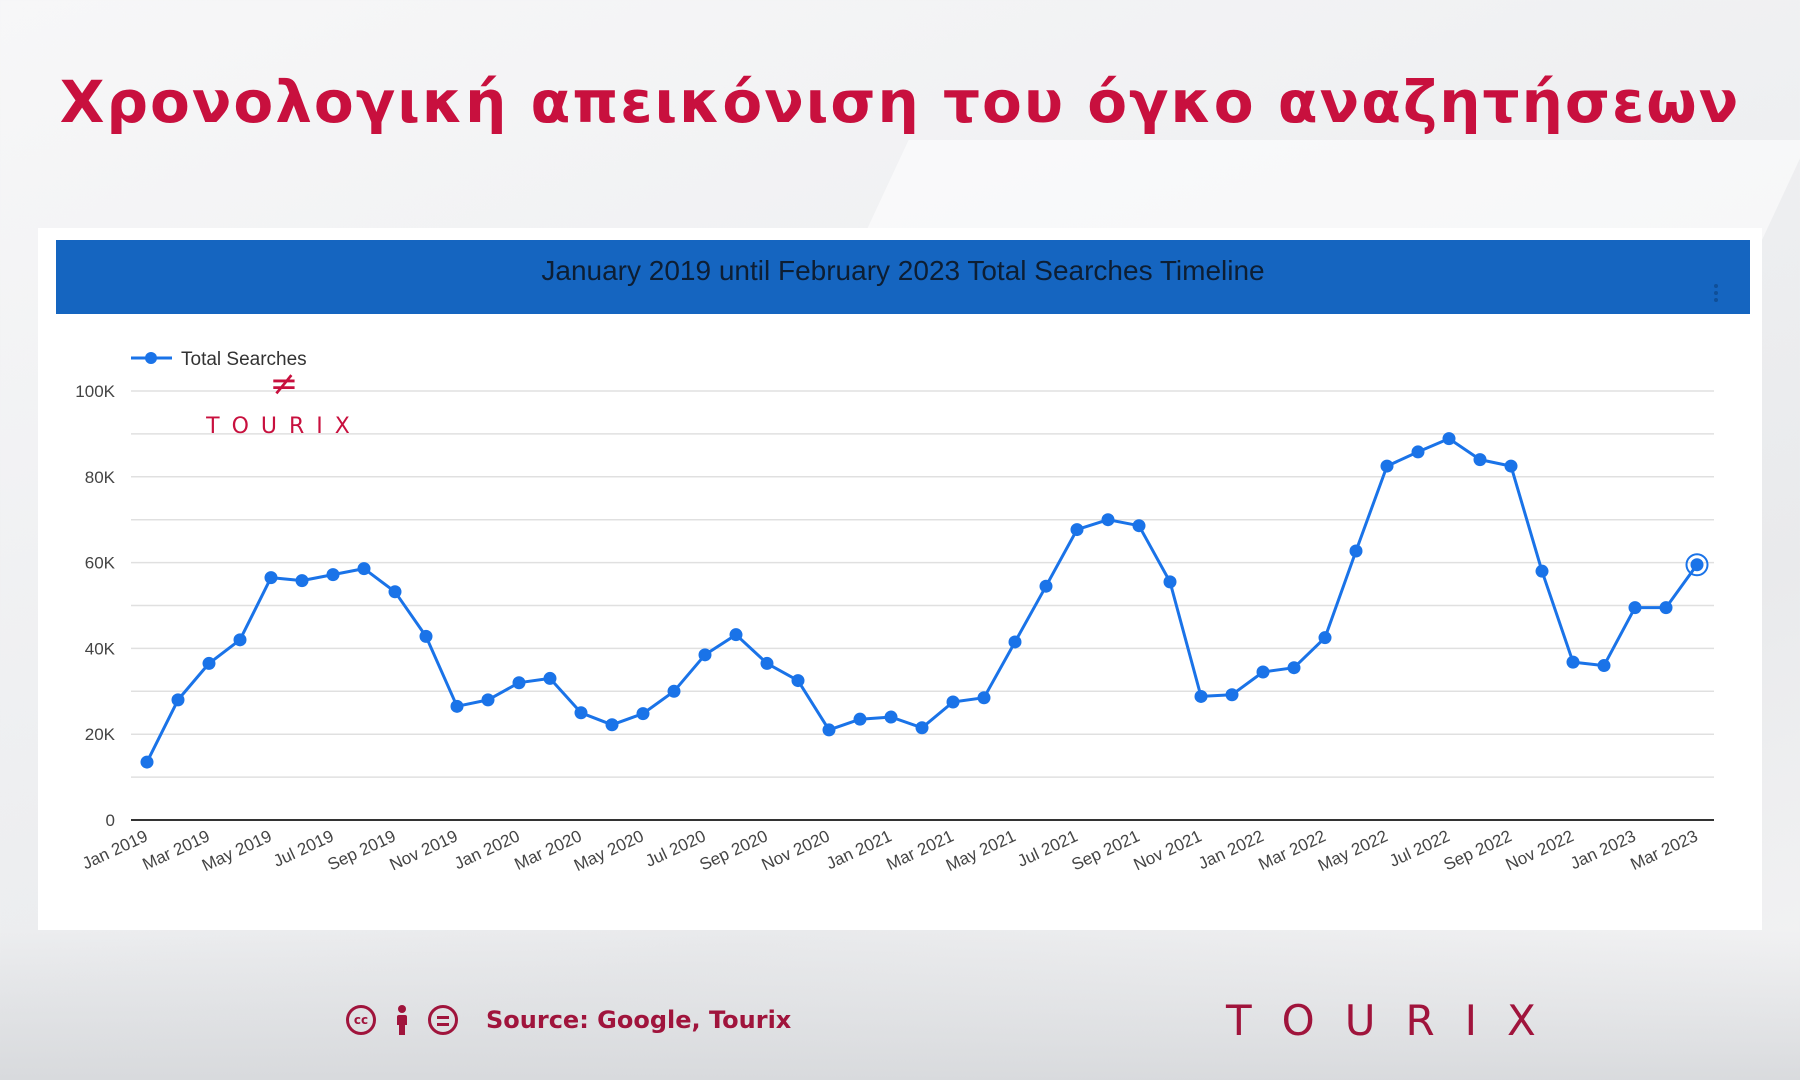  What do you see at coordinates (1106, 850) in the screenshot?
I see `x-tick-label: Sep 2021` at bounding box center [1106, 850].